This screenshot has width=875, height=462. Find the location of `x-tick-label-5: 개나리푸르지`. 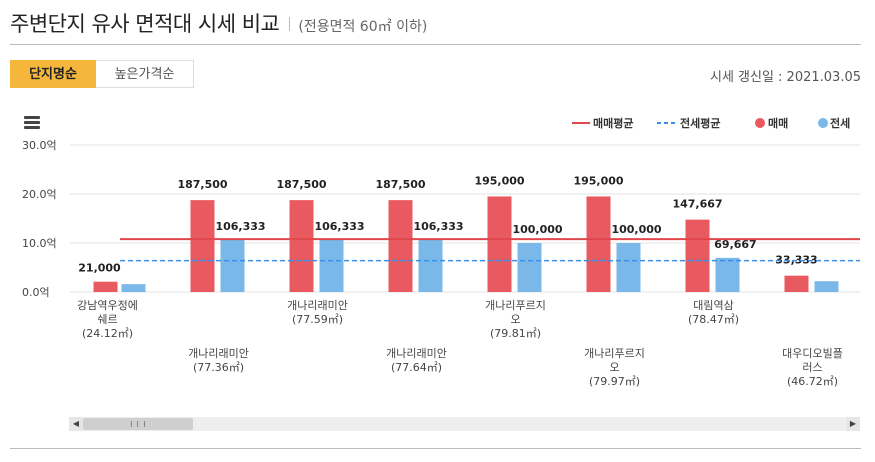

x-tick-label-5: 개나리푸르지 is located at coordinates (614, 353).